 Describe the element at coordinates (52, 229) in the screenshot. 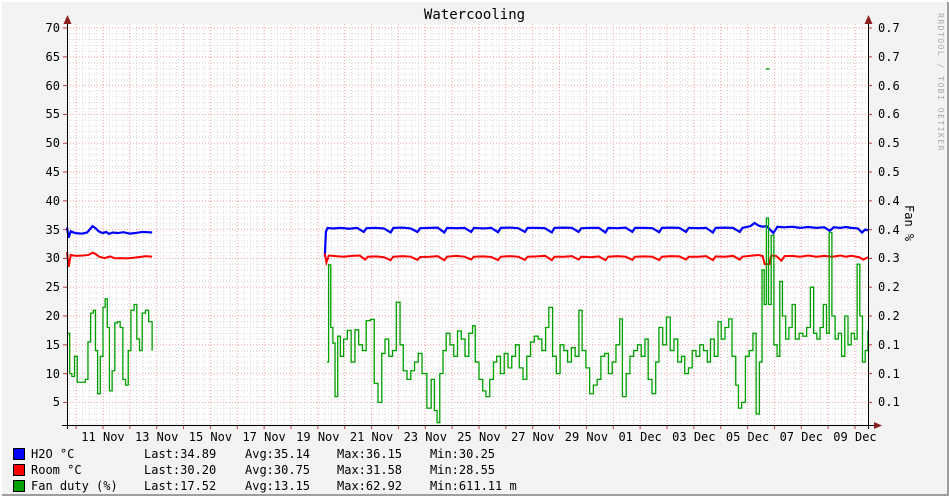

I see `left-axis-tick-label: 35` at that location.